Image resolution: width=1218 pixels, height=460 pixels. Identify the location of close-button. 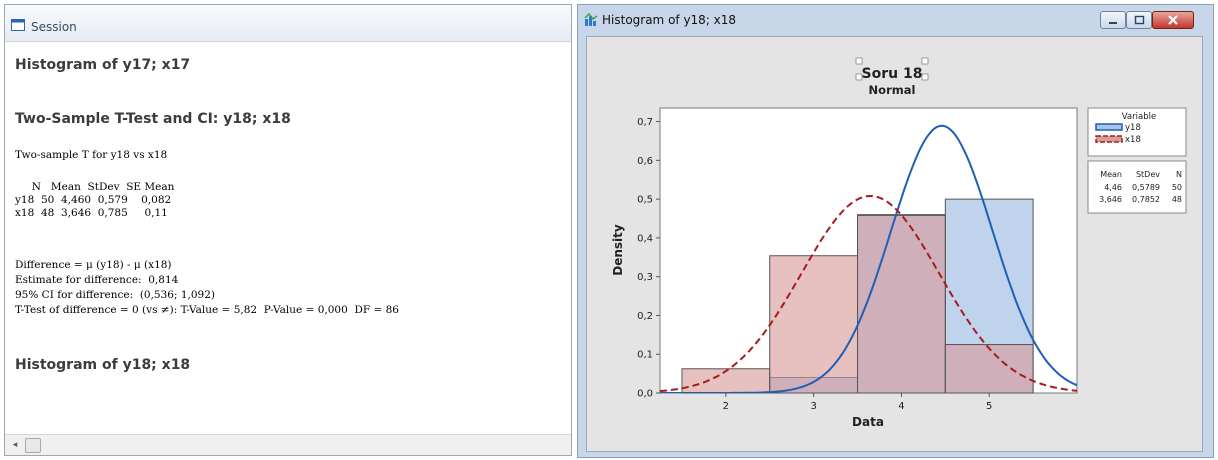
(1173, 20).